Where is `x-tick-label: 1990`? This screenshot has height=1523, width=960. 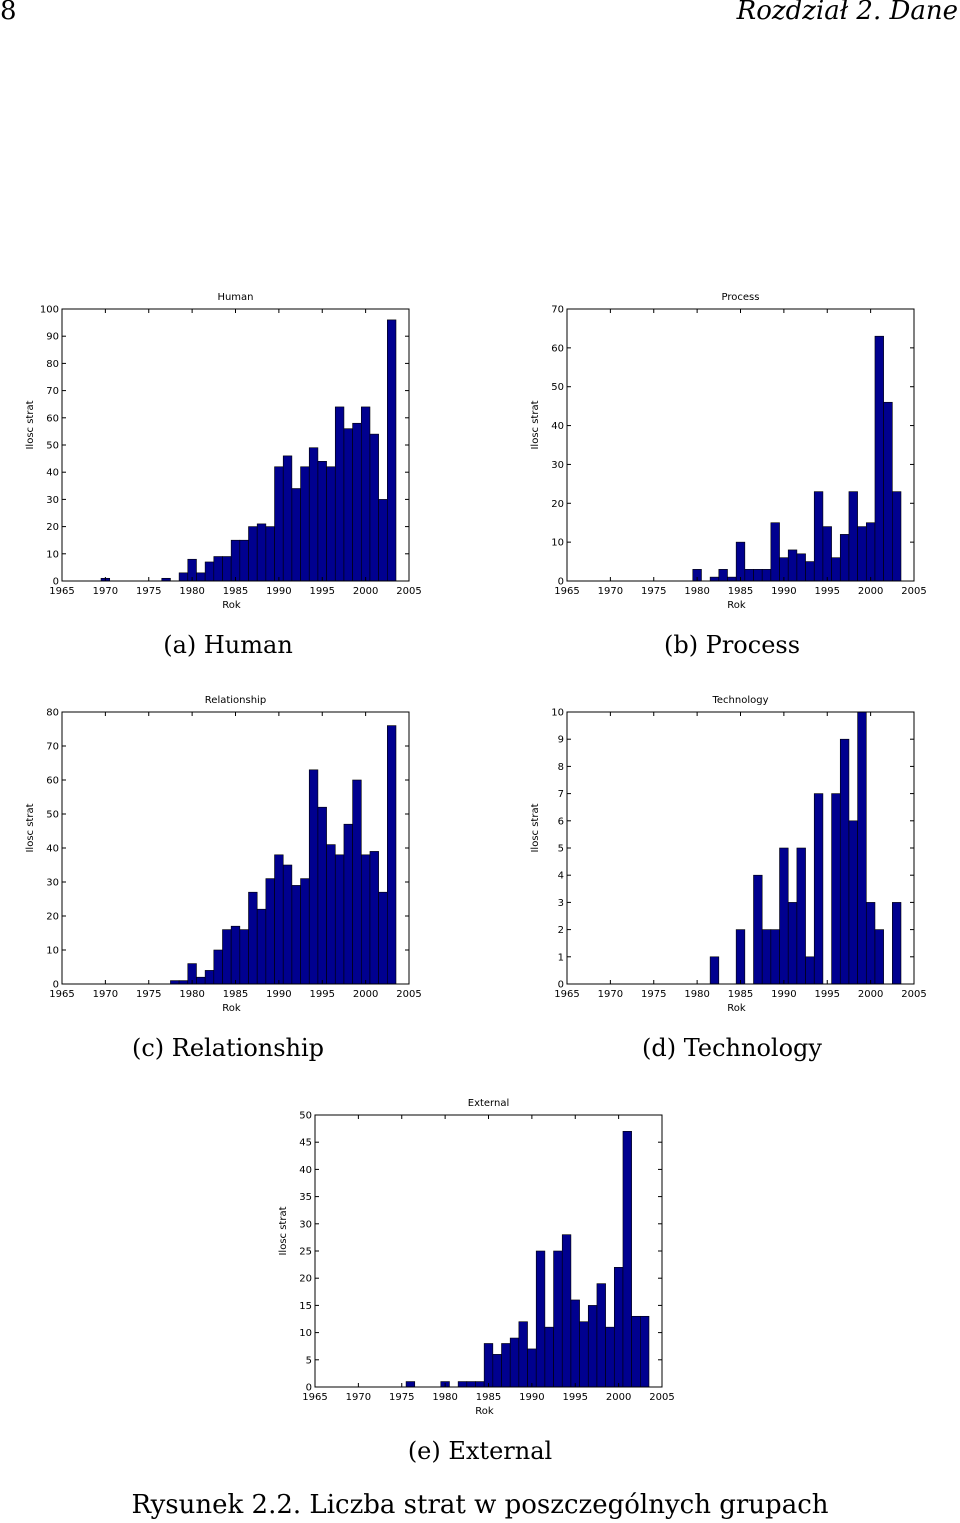
x-tick-label: 1990 is located at coordinates (278, 591).